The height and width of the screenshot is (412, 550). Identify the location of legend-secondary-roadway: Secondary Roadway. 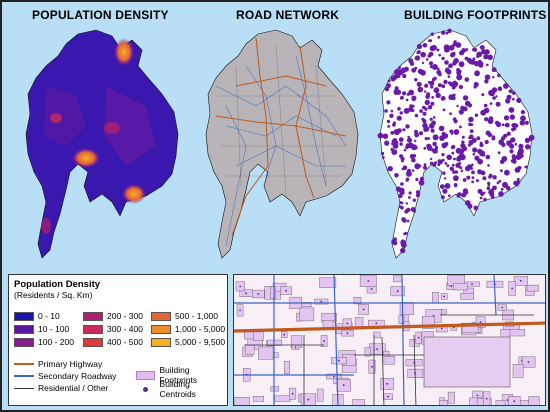
(65, 376).